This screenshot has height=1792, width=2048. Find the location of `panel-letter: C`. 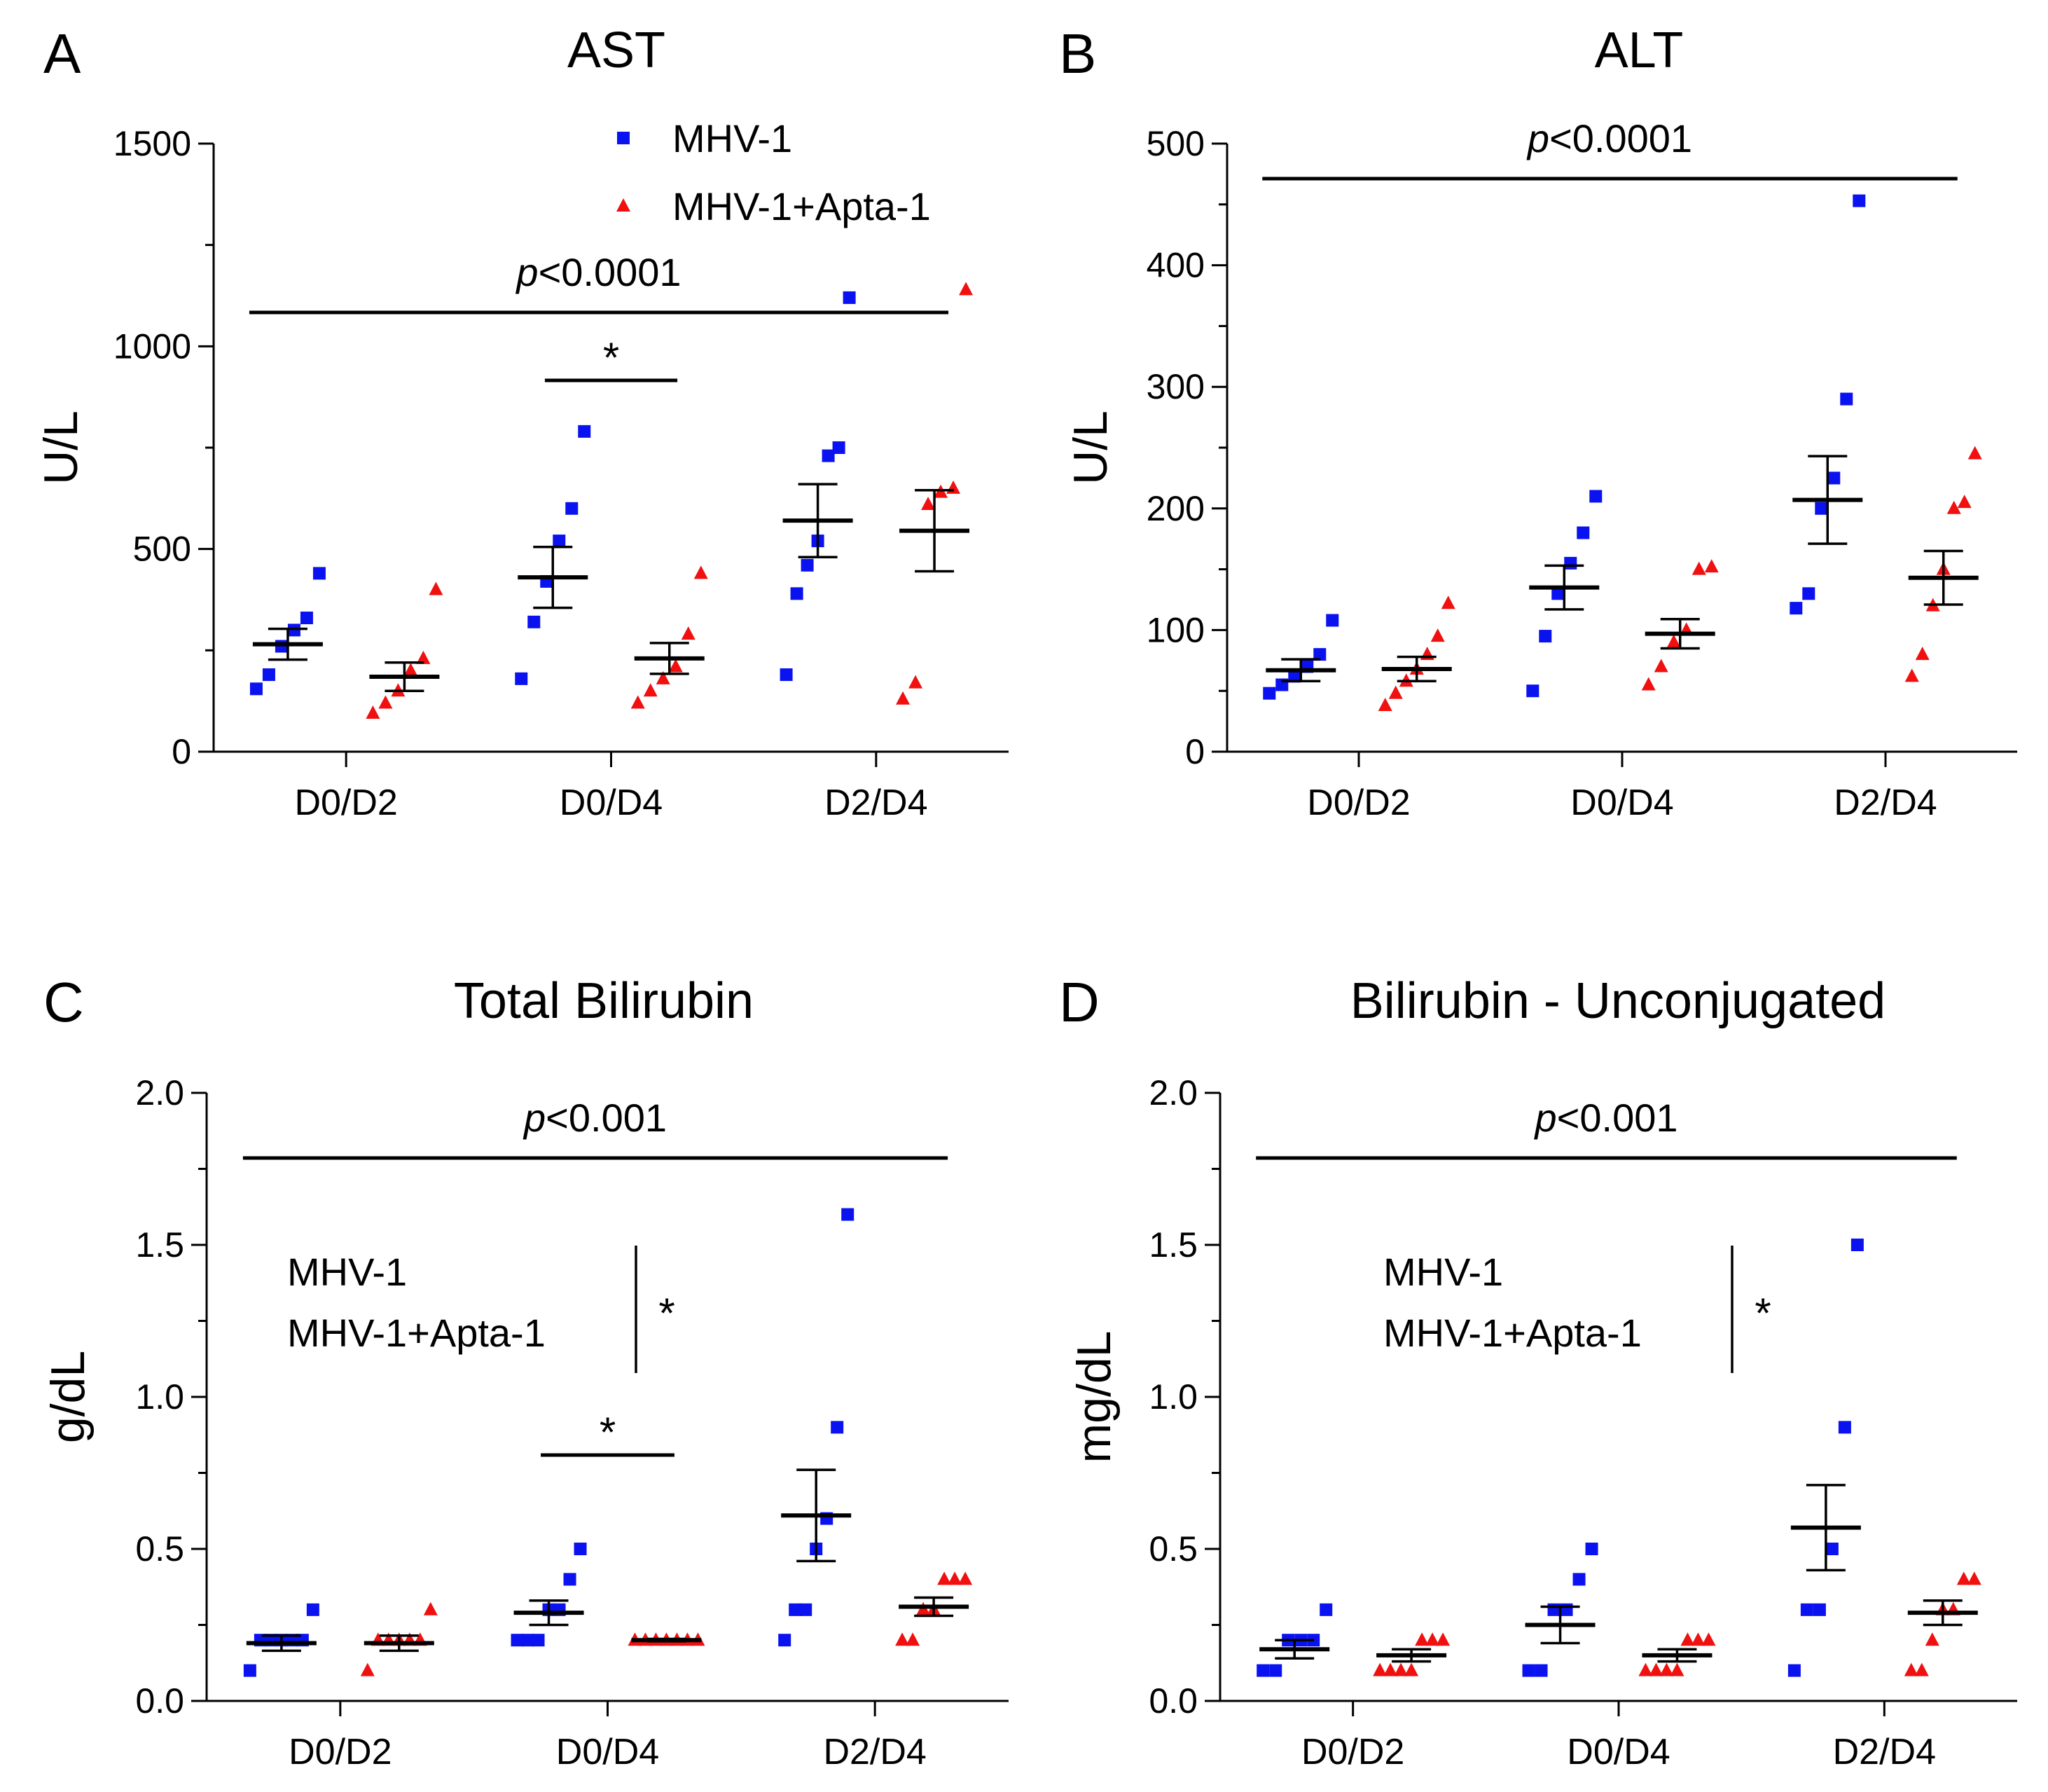

panel-letter: C is located at coordinates (63, 1002).